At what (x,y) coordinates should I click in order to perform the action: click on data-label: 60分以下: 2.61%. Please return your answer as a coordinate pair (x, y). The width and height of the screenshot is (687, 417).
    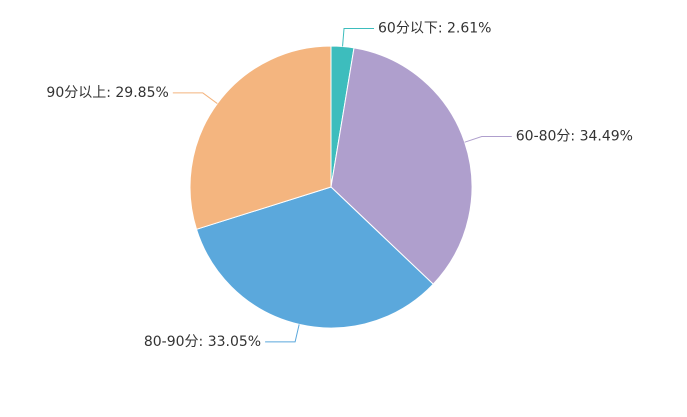
    Looking at the image, I should click on (434, 29).